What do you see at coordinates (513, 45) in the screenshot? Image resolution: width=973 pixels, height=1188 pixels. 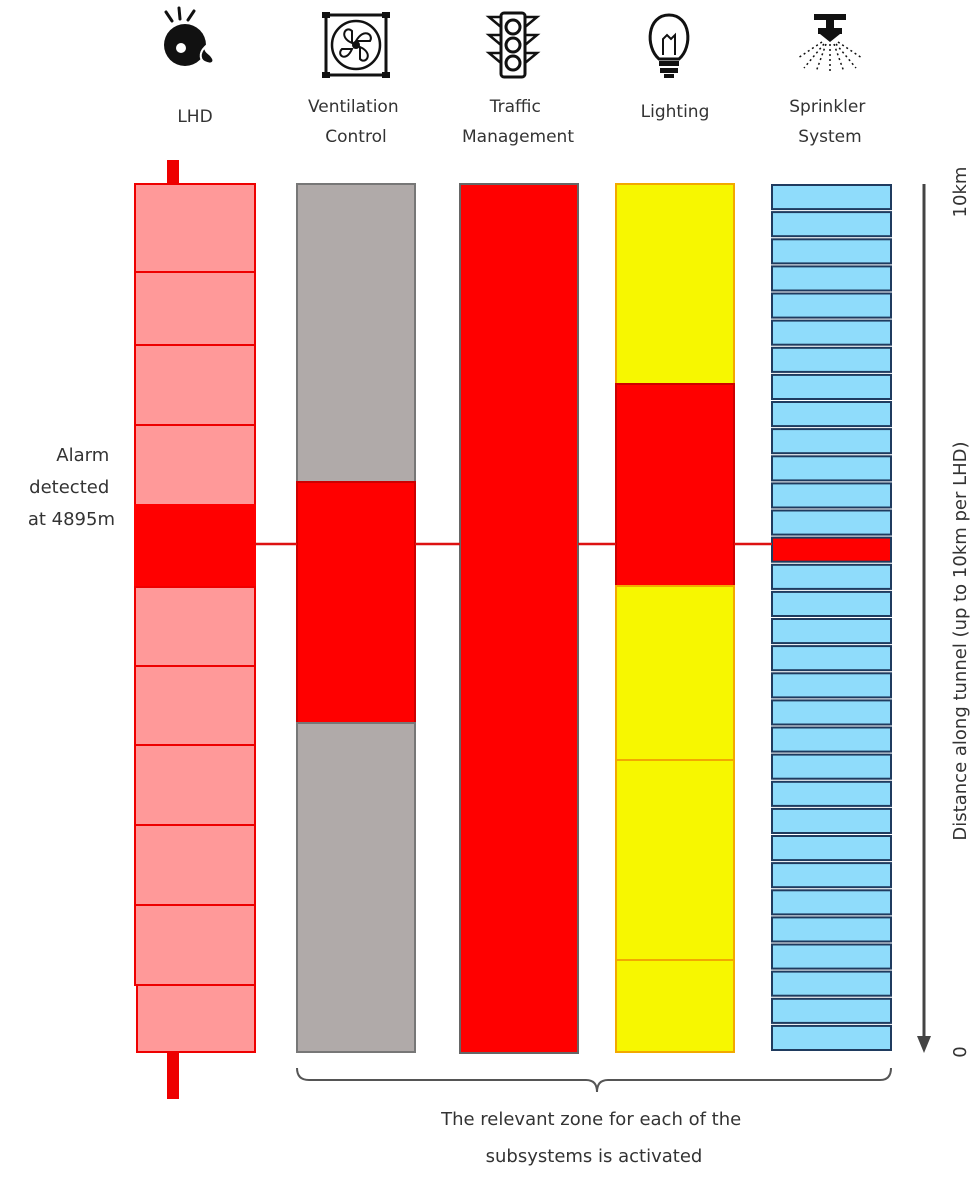 I see `traffic-light-icon` at bounding box center [513, 45].